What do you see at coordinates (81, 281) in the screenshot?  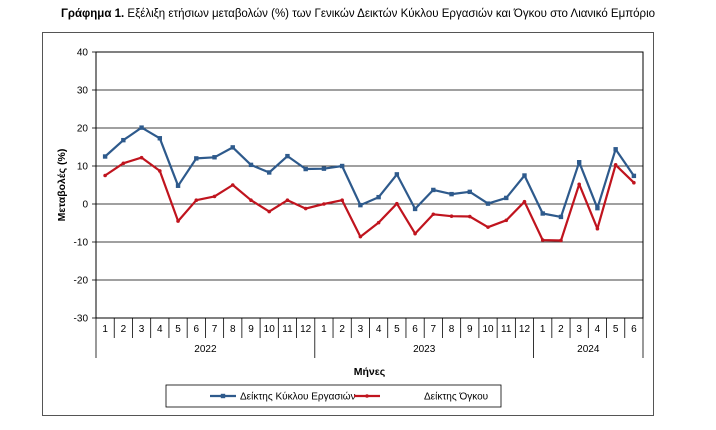 I see `y-tick-label: -20` at bounding box center [81, 281].